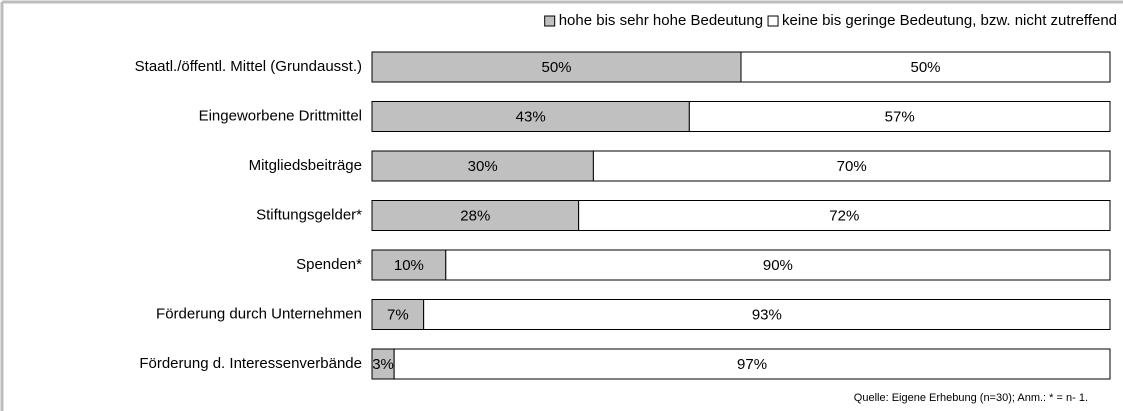 This screenshot has height=411, width=1123. I want to click on value-label: 7%, so click(398, 314).